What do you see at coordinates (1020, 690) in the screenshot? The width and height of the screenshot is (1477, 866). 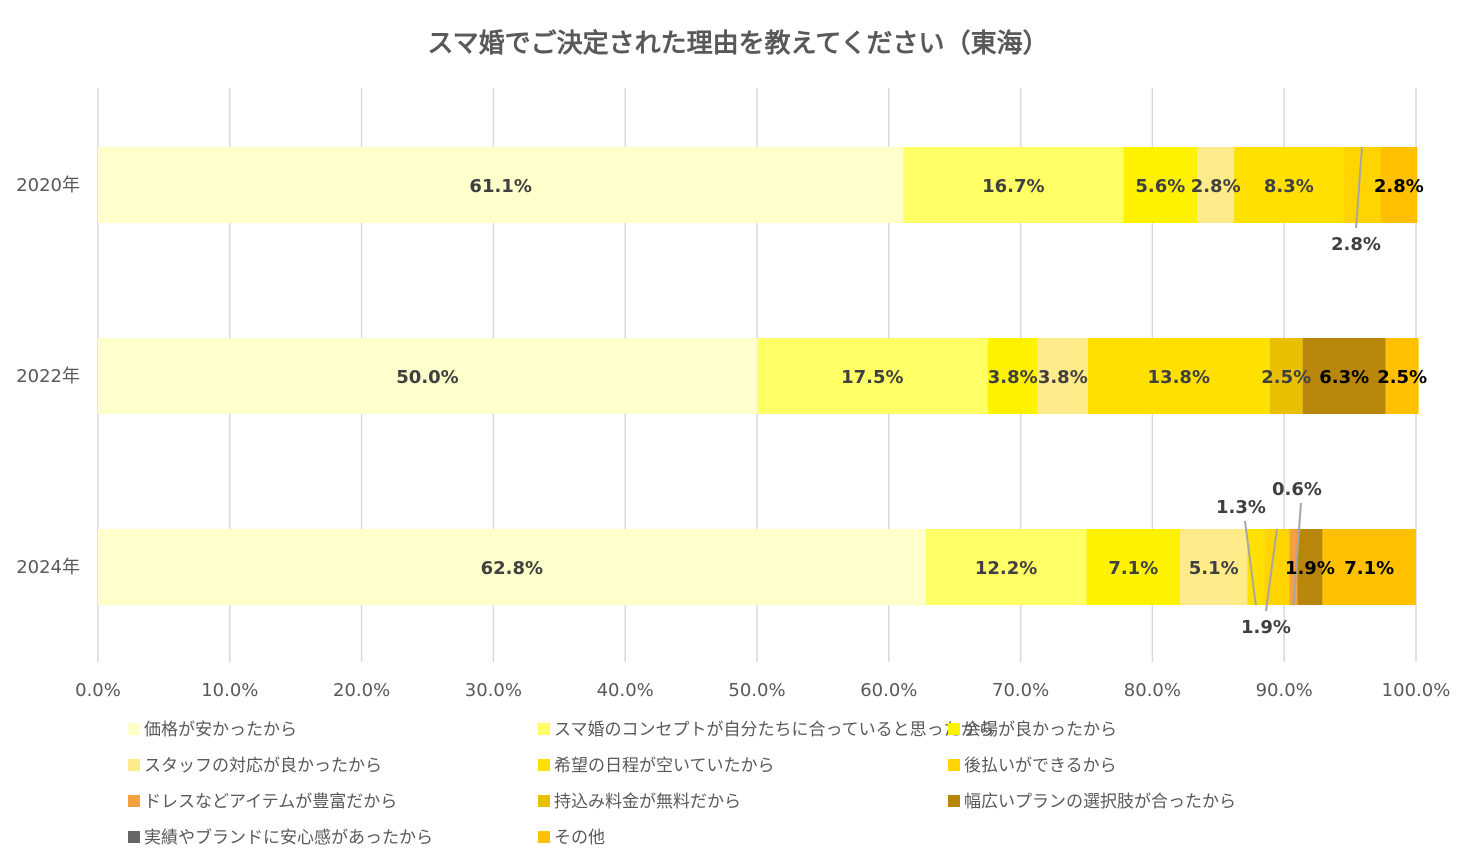 I see `x-tick-label: 70.0%` at bounding box center [1020, 690].